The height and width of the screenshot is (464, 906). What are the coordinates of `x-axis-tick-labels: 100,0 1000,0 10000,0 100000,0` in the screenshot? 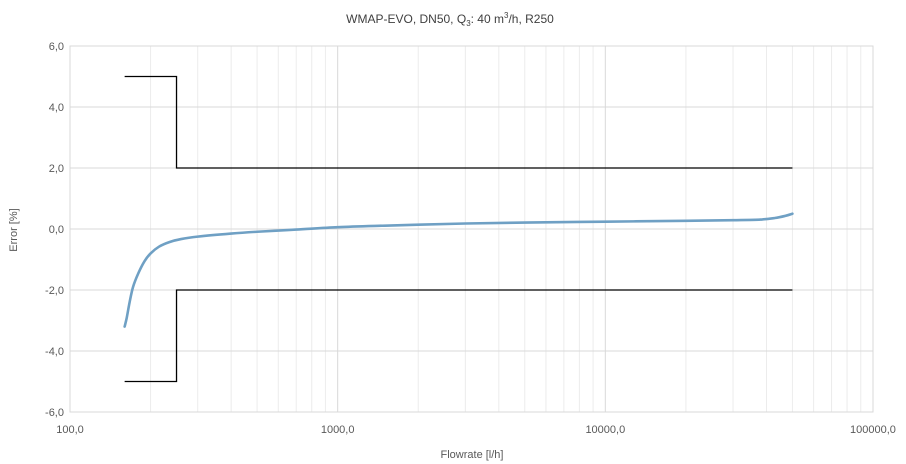 It's located at (476, 430).